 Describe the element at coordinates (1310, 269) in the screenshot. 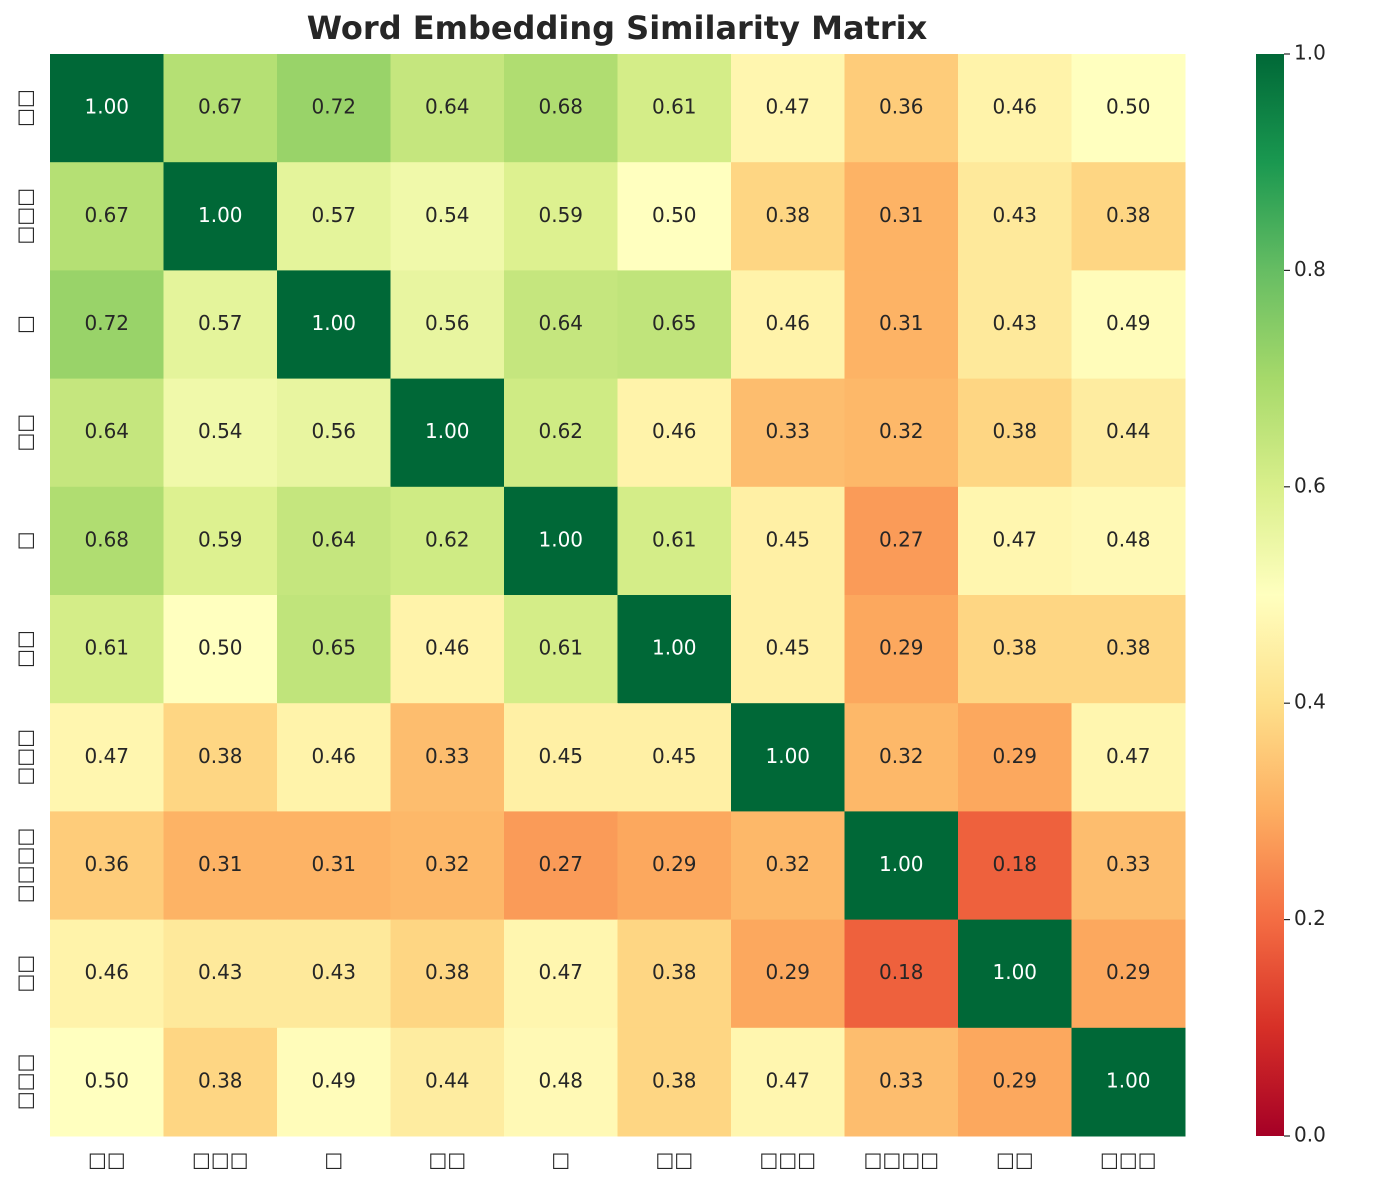

I see `colorbar-tick-label: 0.8` at that location.